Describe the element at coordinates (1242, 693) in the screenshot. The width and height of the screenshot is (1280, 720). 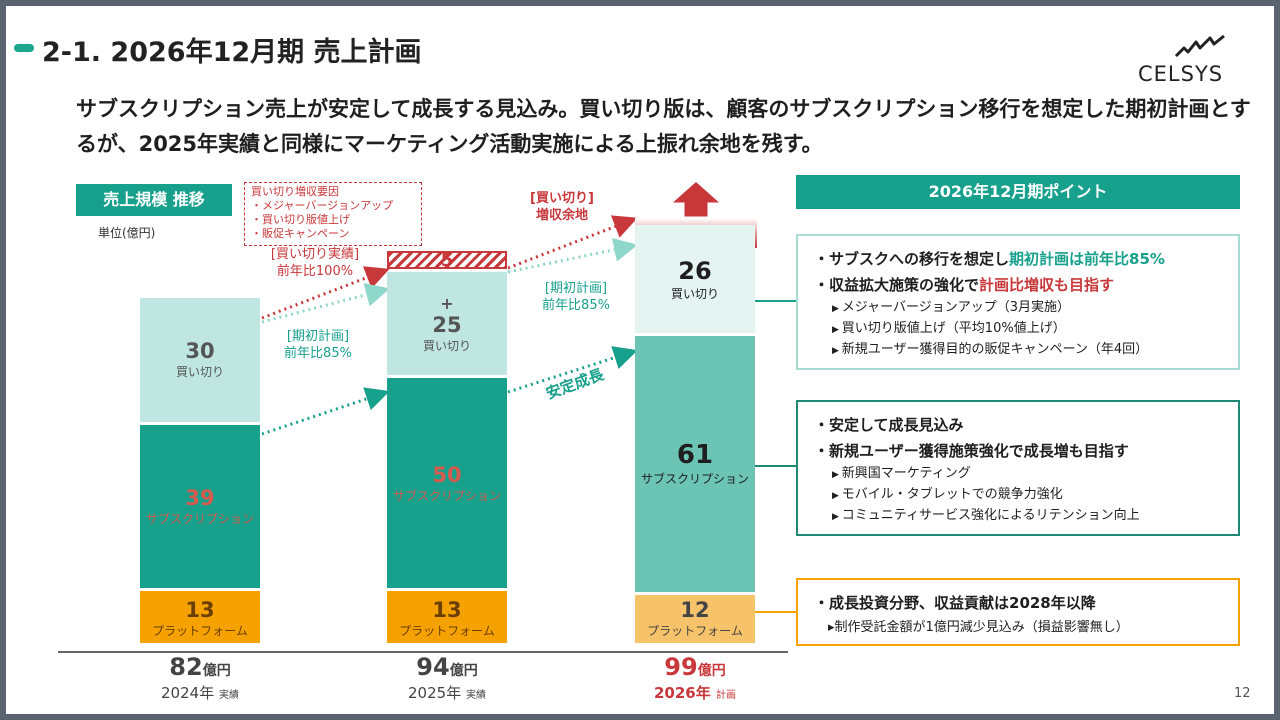
I see `page-number: 12` at that location.